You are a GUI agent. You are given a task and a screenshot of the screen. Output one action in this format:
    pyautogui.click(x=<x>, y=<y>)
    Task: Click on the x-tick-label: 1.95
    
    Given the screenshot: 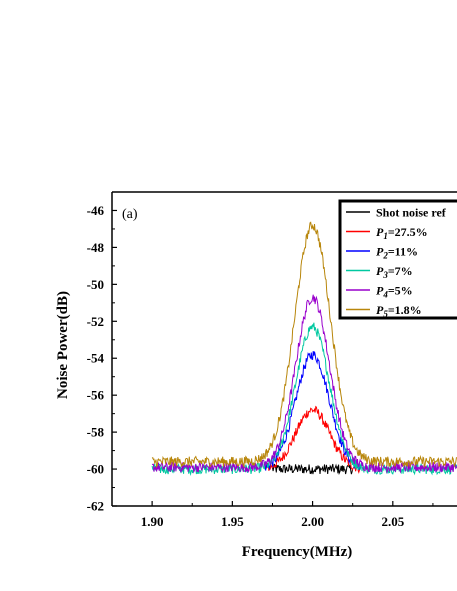 What is the action you would take?
    pyautogui.click(x=232, y=521)
    